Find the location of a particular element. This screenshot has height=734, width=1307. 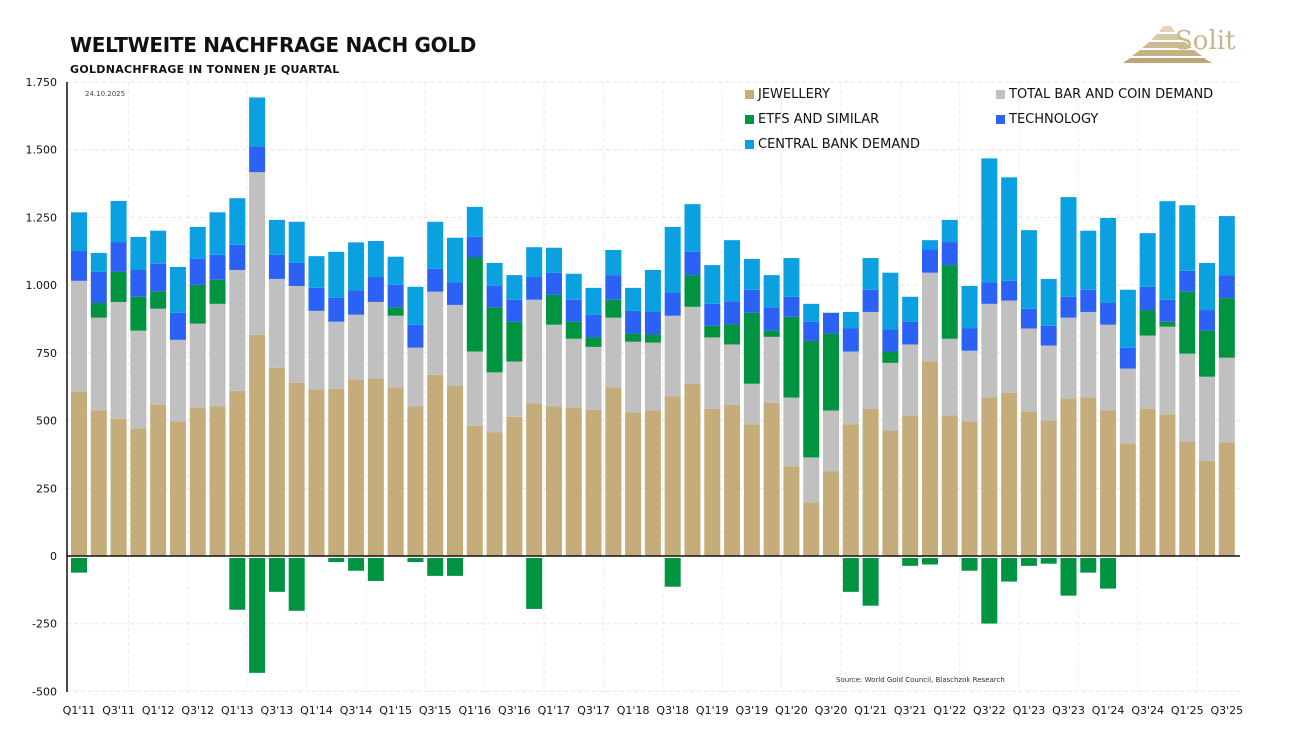

x-tick-label: Q1'20 is located at coordinates (791, 710).